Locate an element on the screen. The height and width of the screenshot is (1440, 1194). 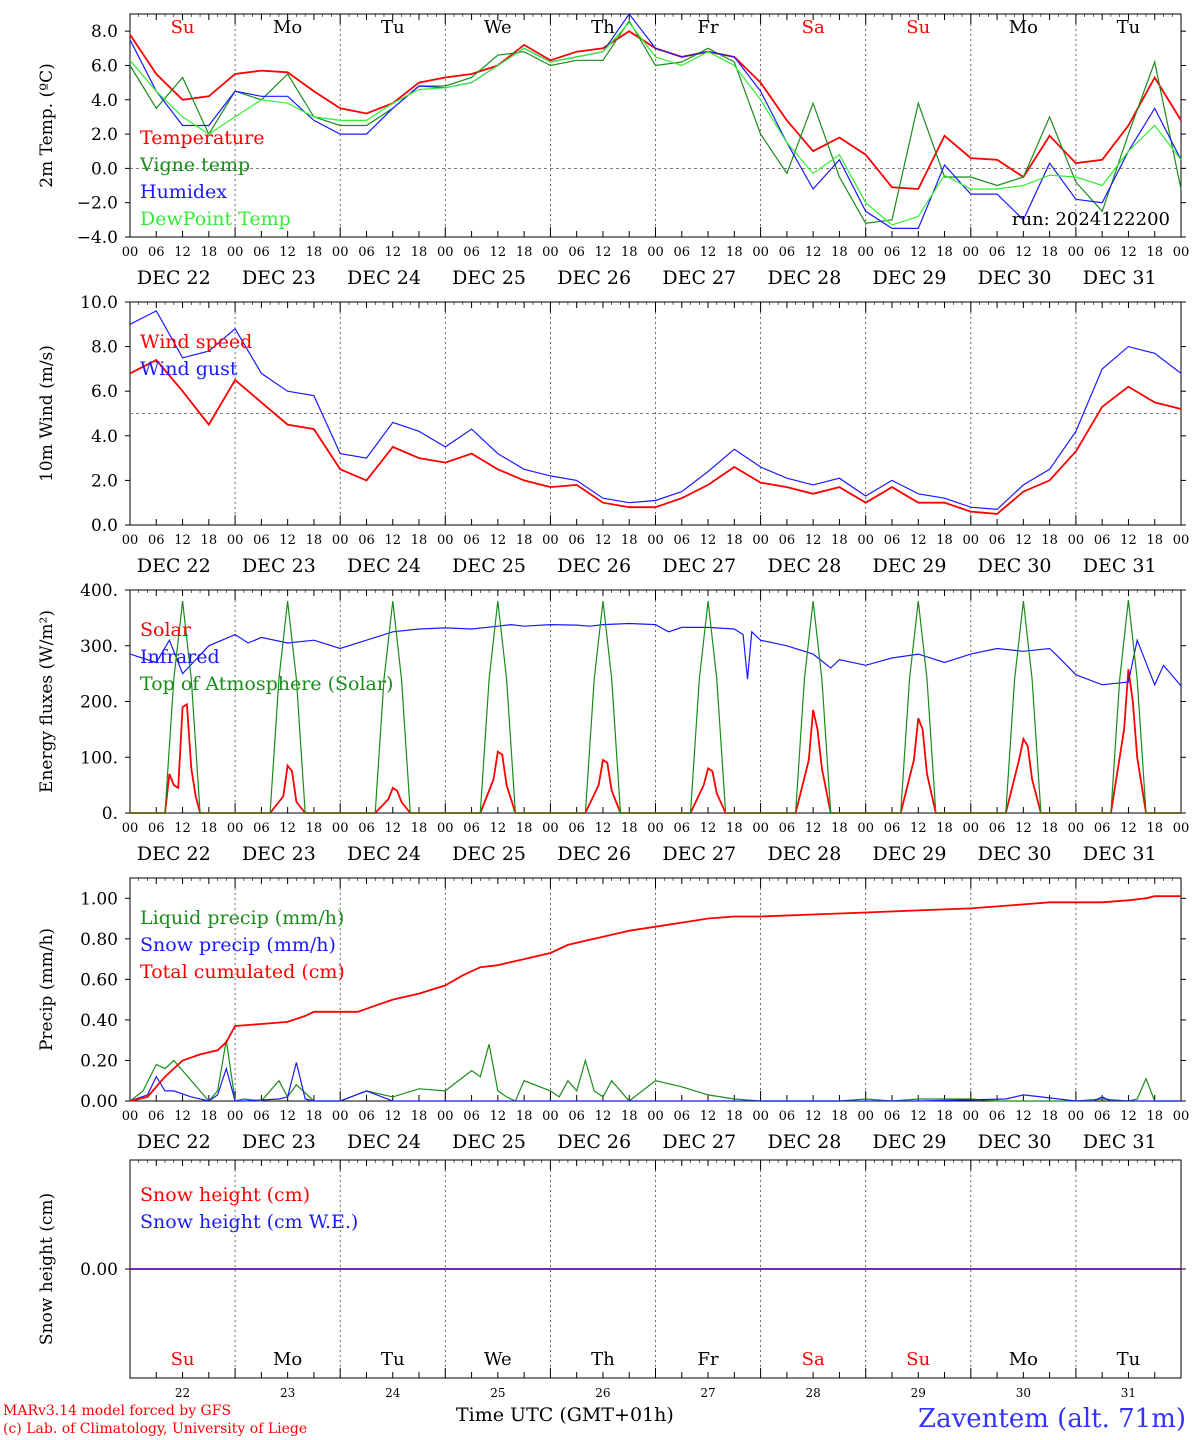
y-tick-label: −2.0 is located at coordinates (97, 204).